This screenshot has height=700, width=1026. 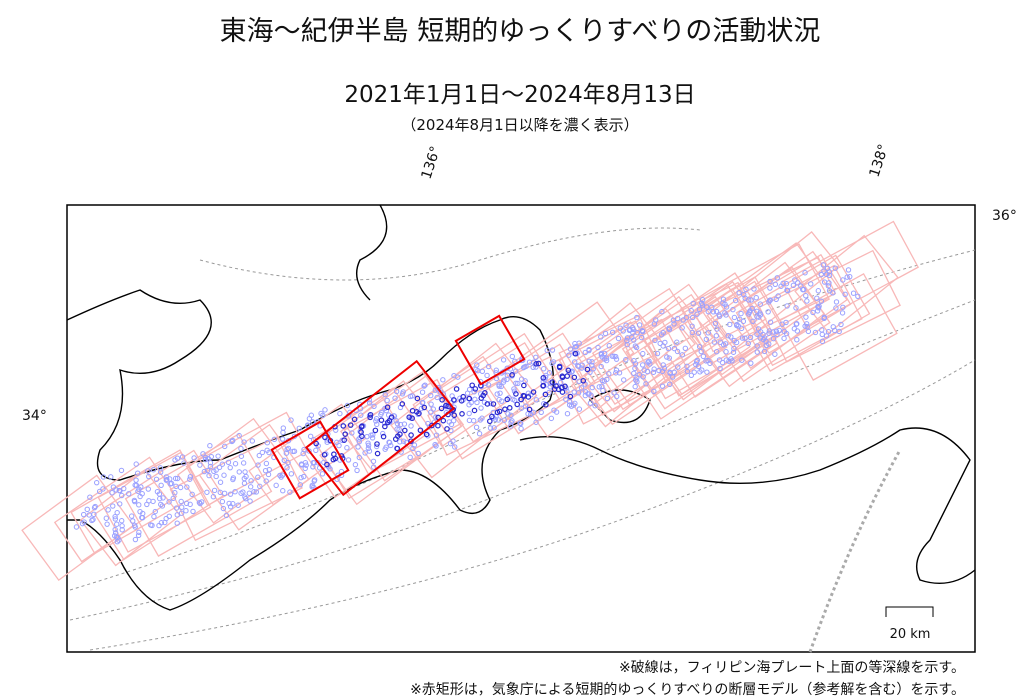 What do you see at coordinates (398, 407) in the screenshot?
I see `fault-models` at bounding box center [398, 407].